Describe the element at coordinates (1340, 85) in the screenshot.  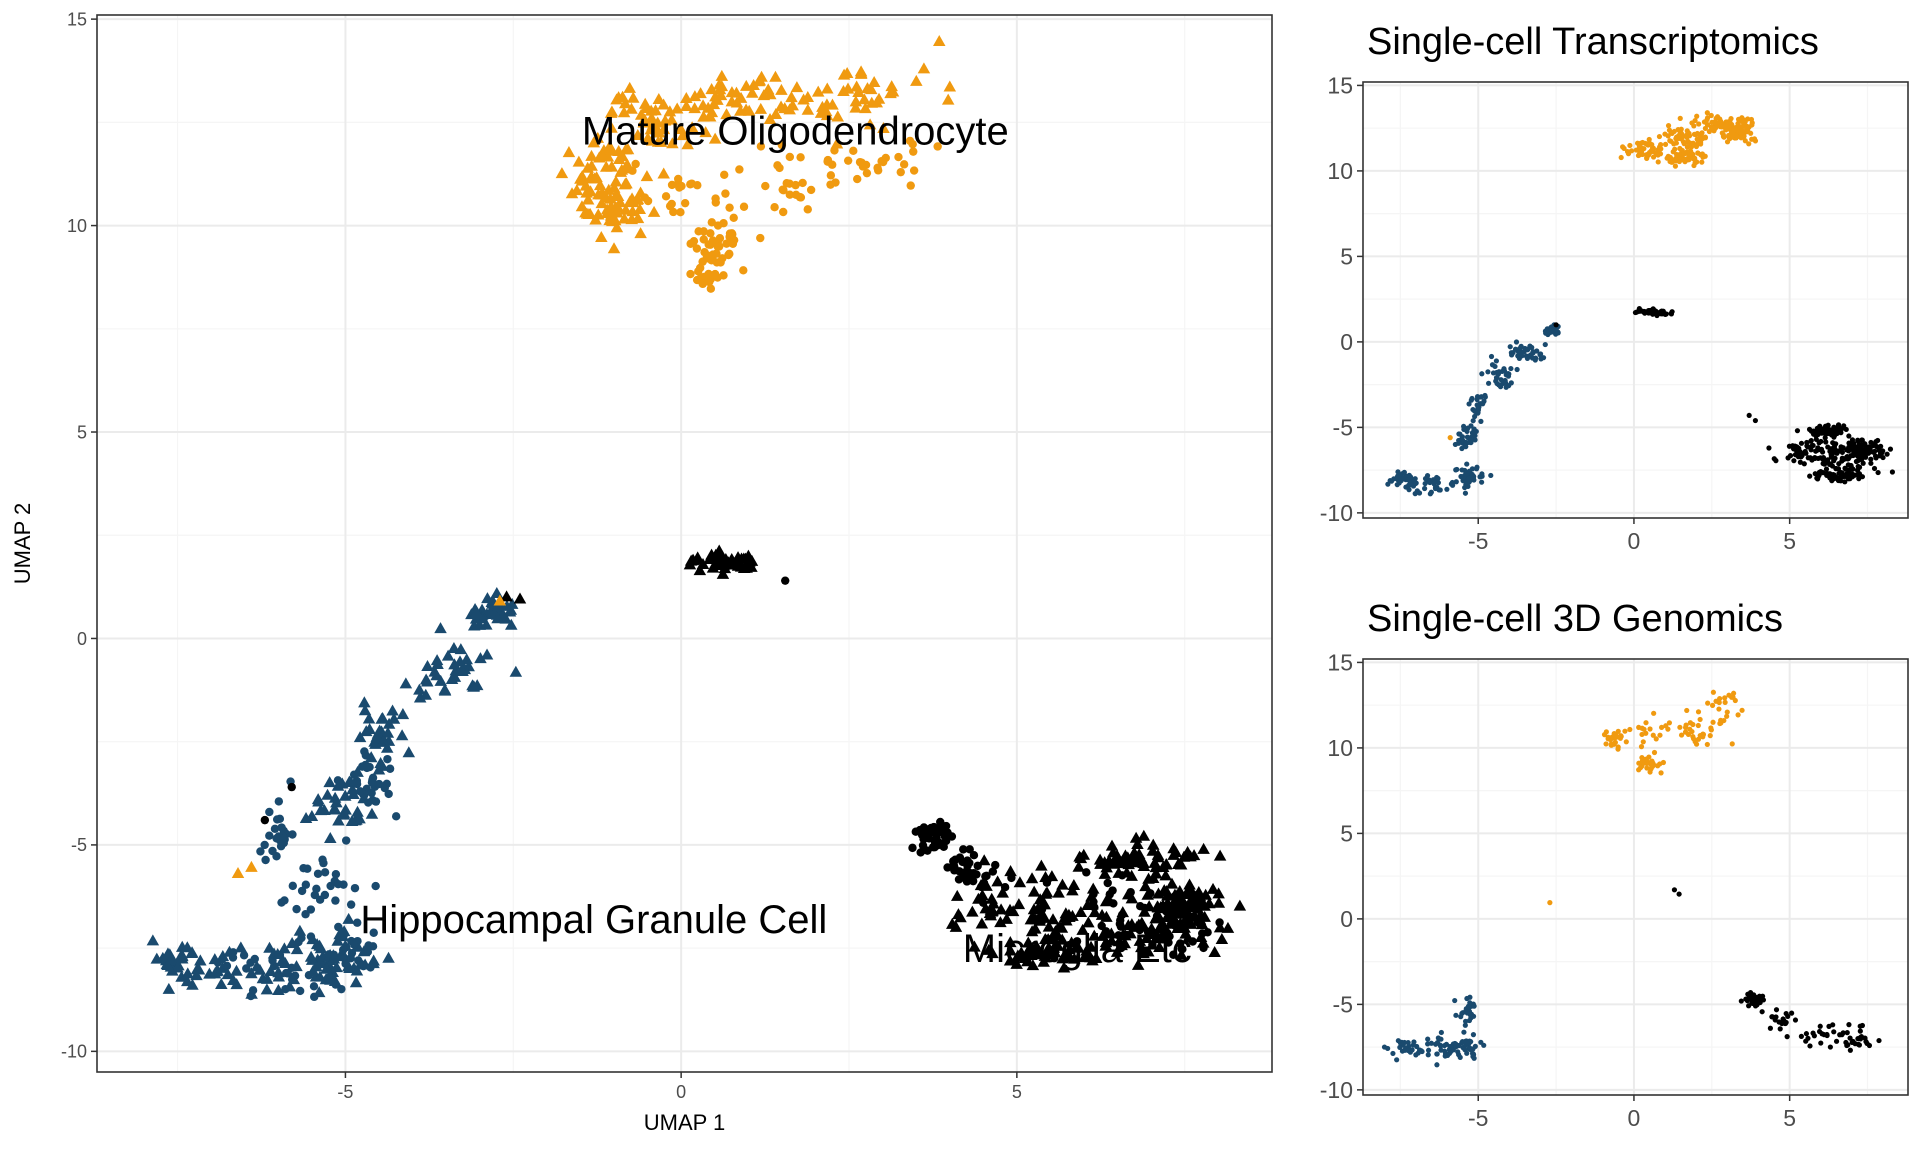
I see `y-tick-label: 15` at that location.